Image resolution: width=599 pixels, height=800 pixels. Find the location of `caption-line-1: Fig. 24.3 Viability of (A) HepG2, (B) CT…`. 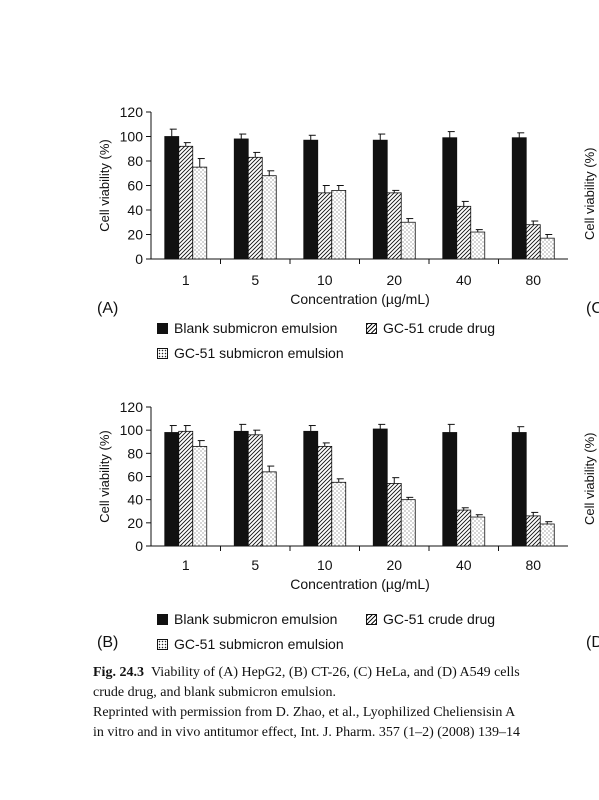

caption-line-1: Fig. 24.3 Viability of (A) HepG2, (B) CT… is located at coordinates (346, 673).